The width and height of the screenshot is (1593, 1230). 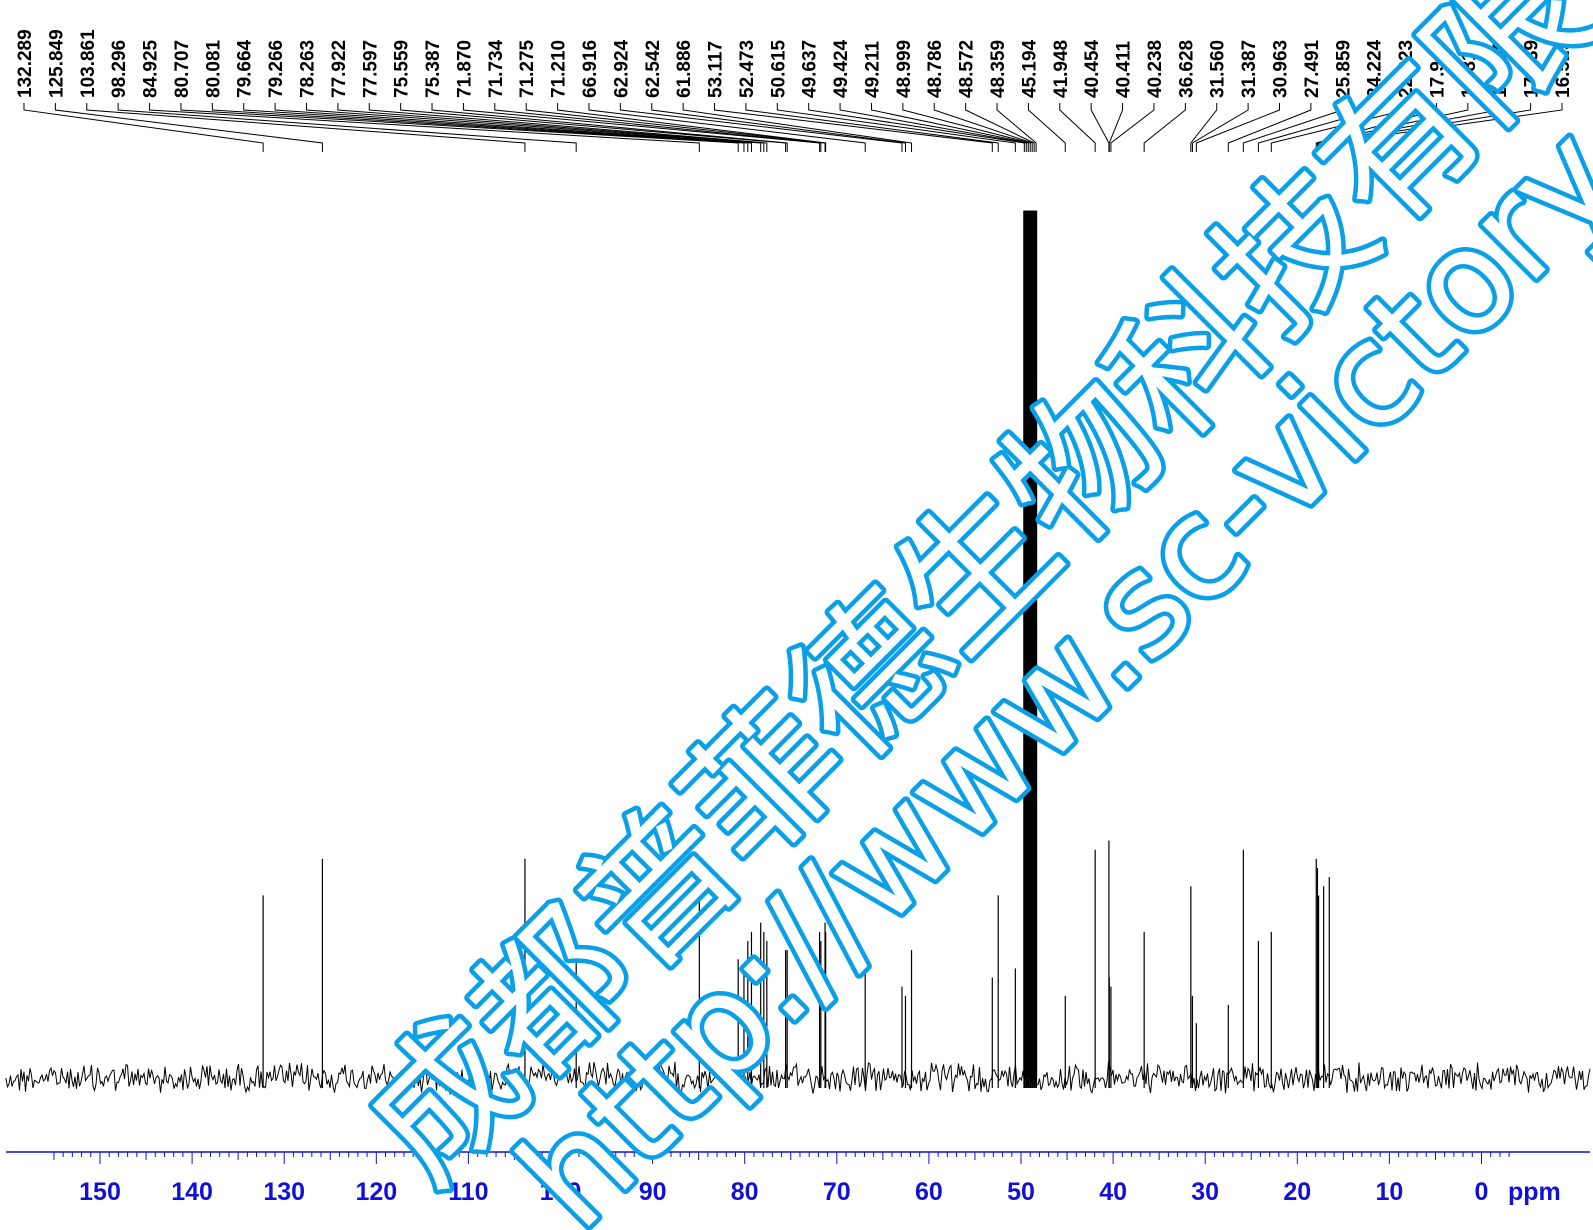 What do you see at coordinates (1406, 69) in the screenshot?
I see `peak-label-44: 22.823` at bounding box center [1406, 69].